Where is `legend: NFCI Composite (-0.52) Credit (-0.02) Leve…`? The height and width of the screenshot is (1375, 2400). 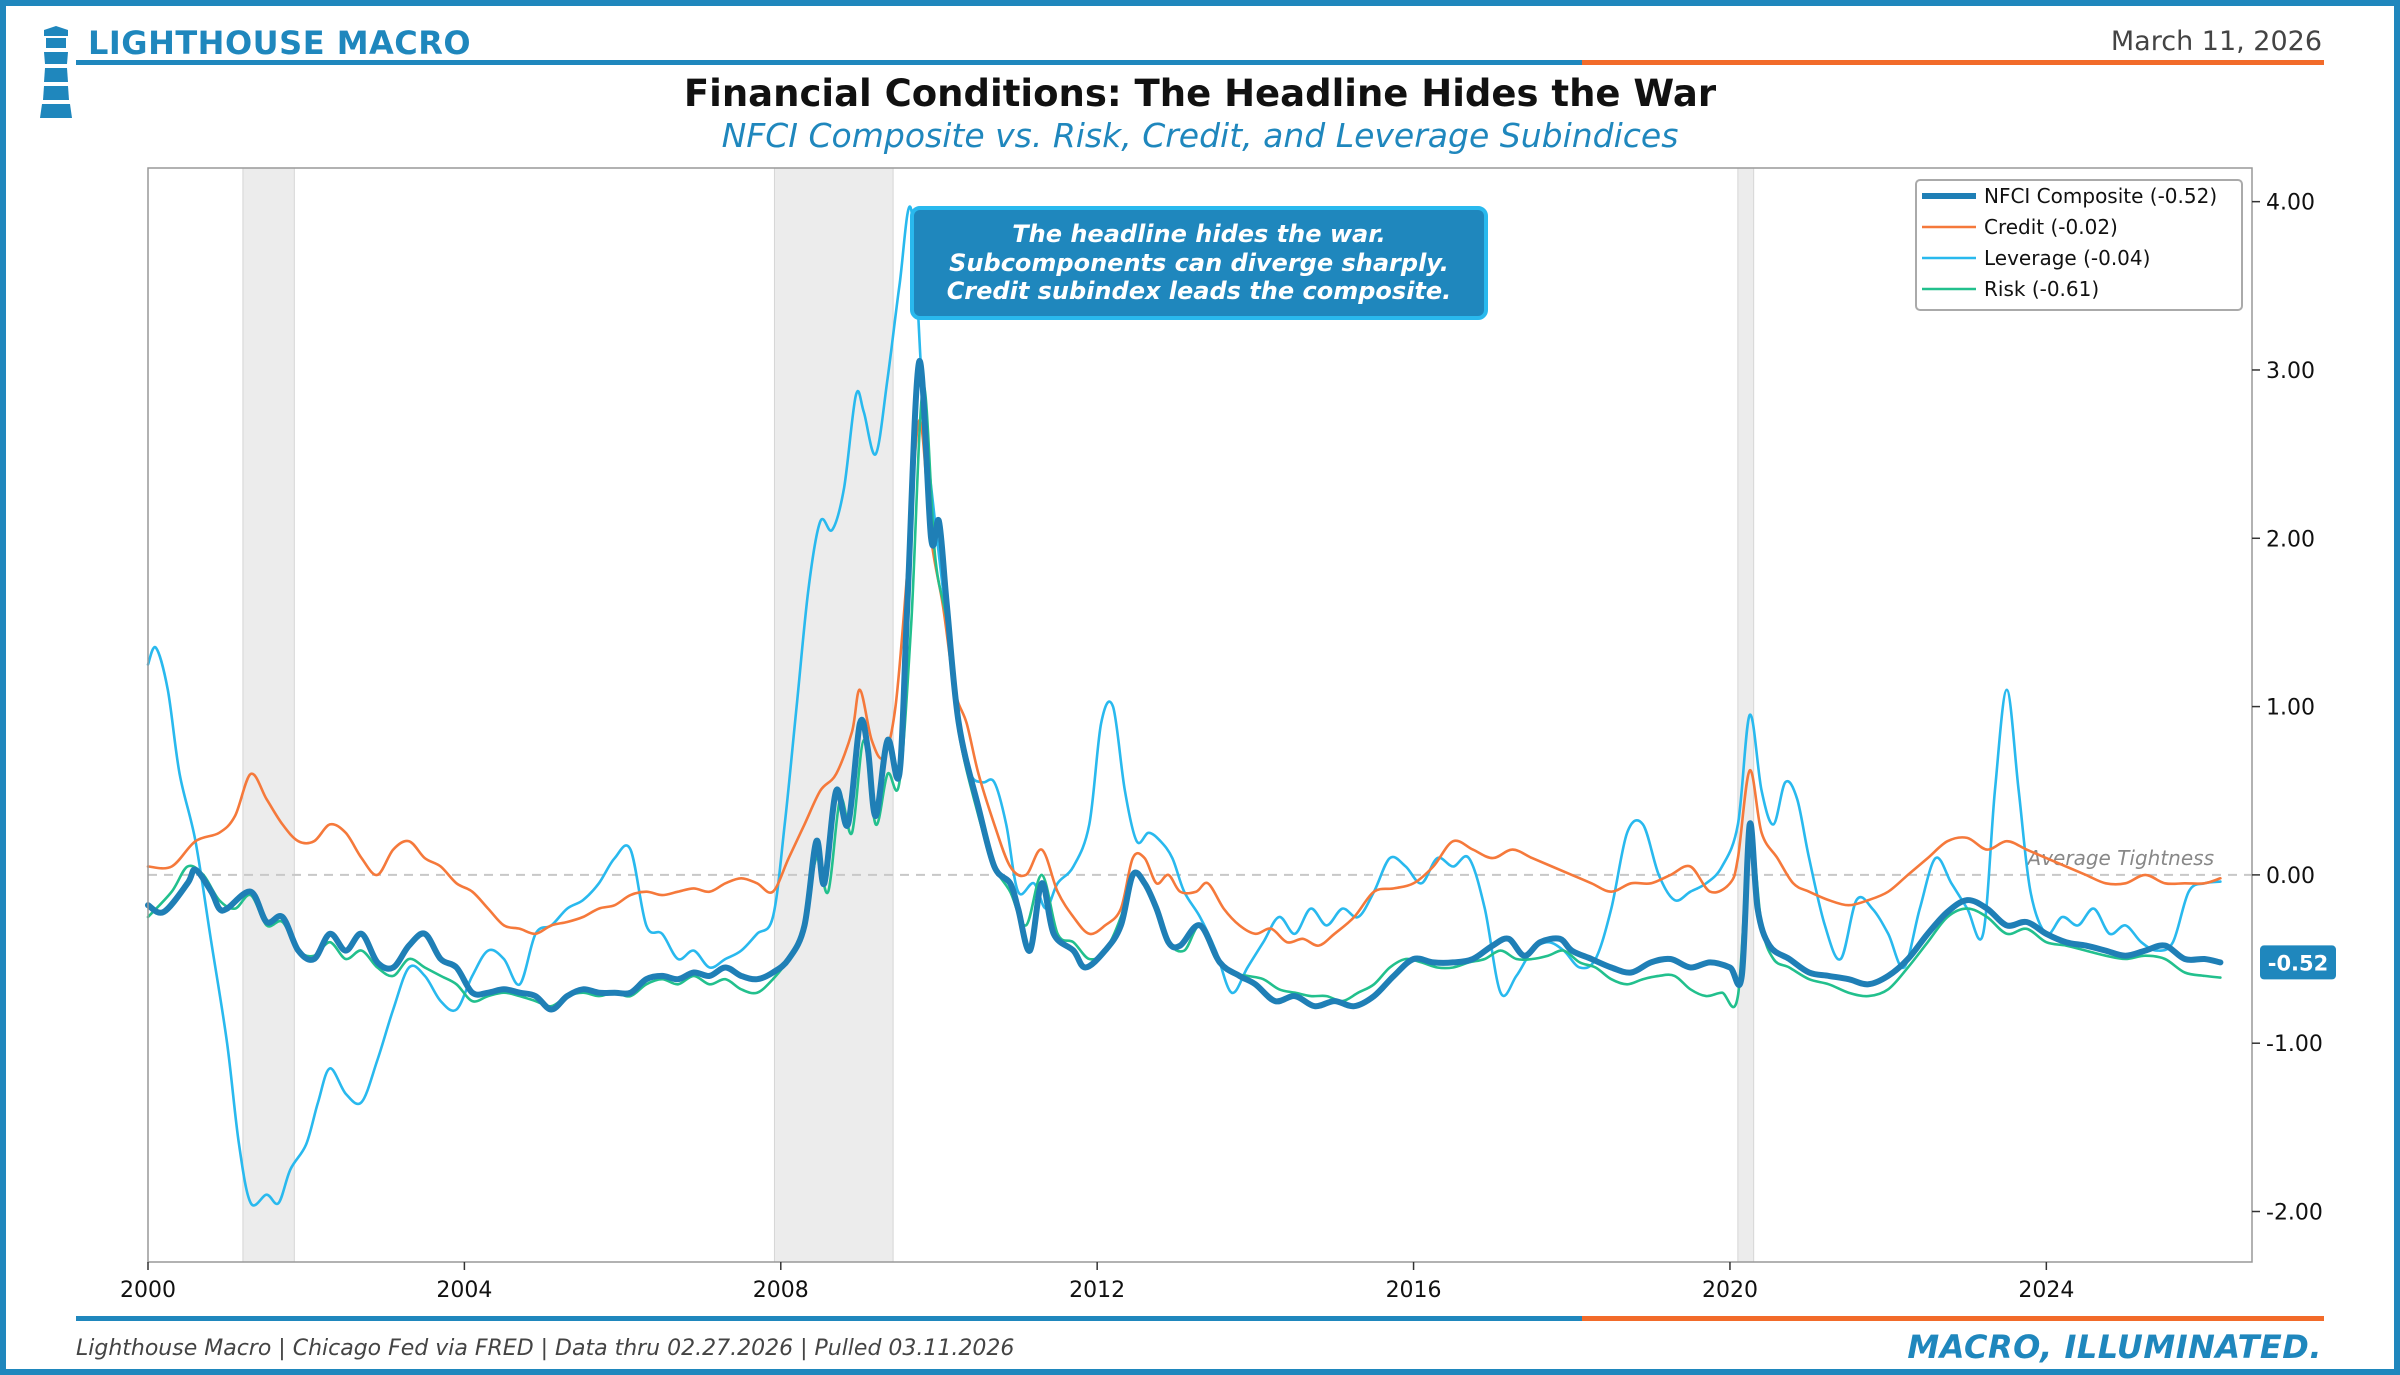
legend: NFCI Composite (-0.52) Credit (-0.02) Leve… is located at coordinates (2079, 245).